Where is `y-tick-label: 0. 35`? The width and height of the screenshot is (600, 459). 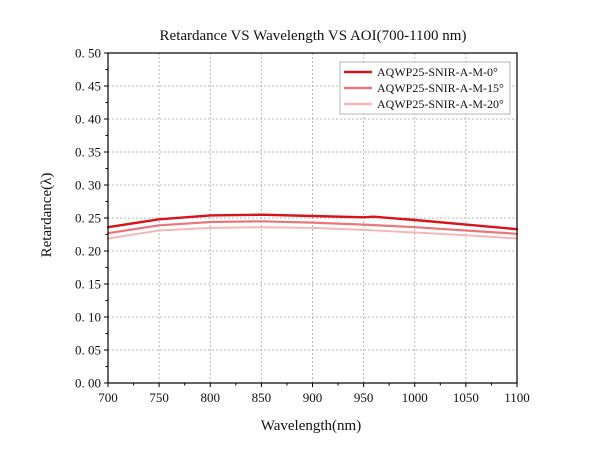 y-tick-label: 0. 35 is located at coordinates (88, 152).